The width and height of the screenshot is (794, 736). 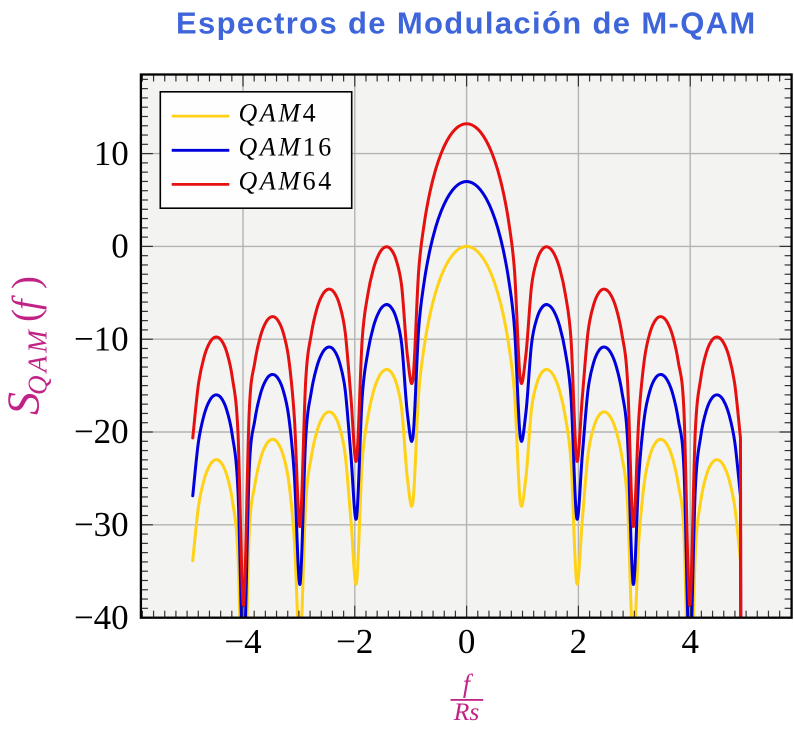 What do you see at coordinates (466, 711) in the screenshot?
I see `svg-text: Rs` at bounding box center [466, 711].